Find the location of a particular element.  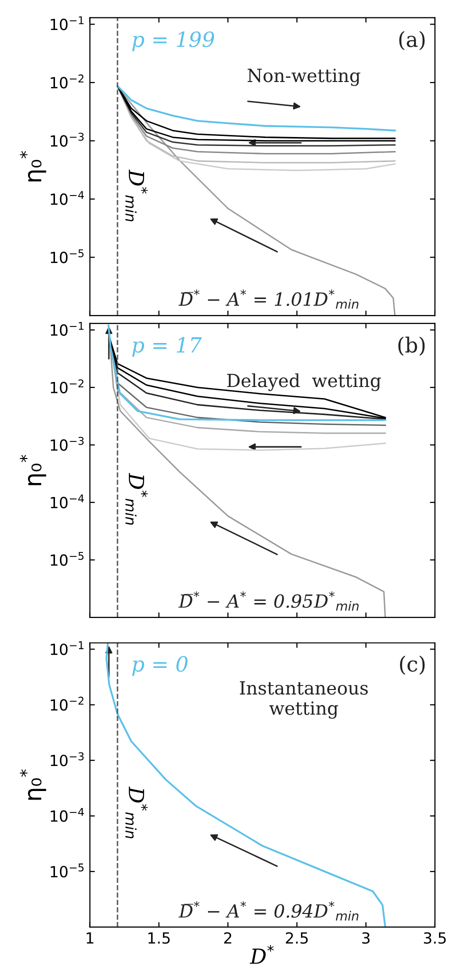

annotation: p = 0 is located at coordinates (160, 666).